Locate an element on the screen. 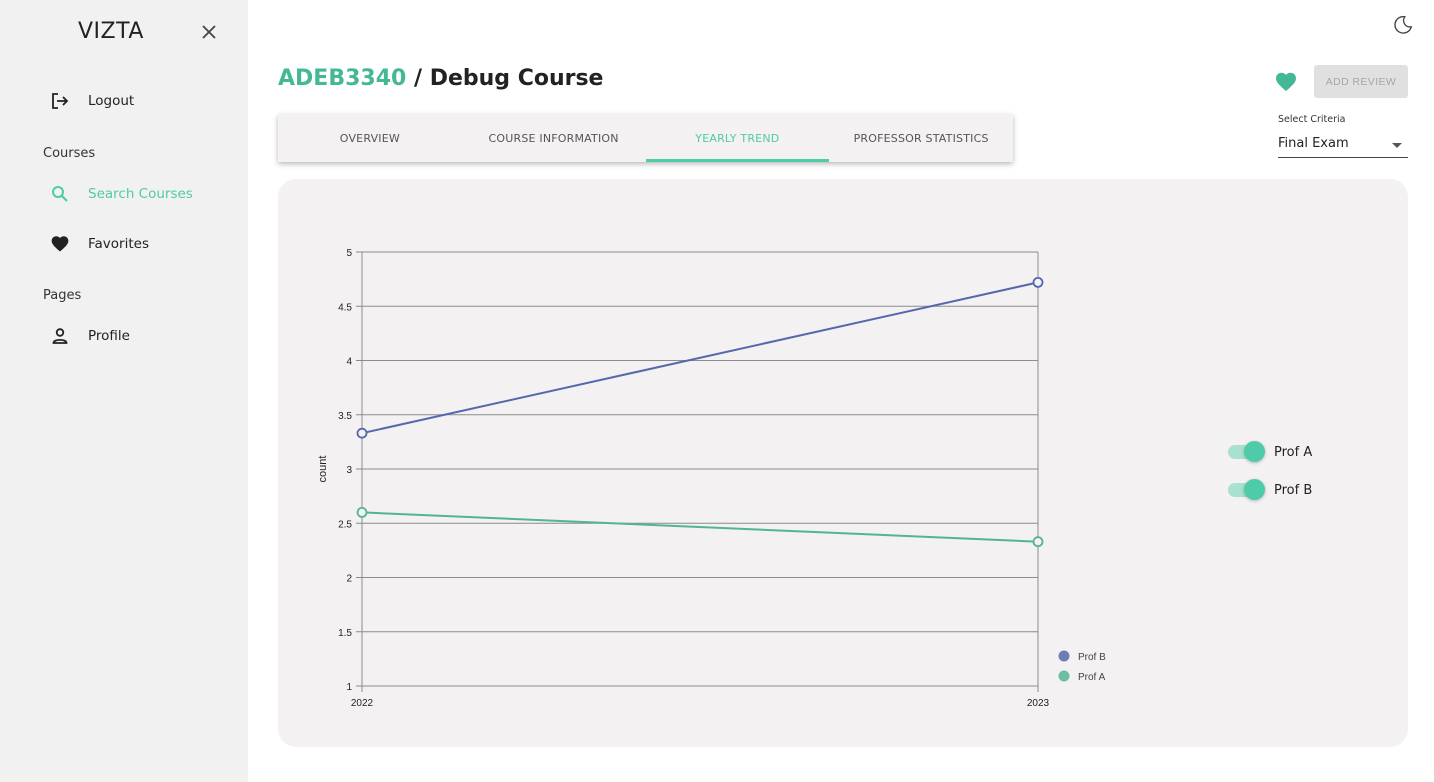  course-code: ADEB3340 is located at coordinates (342, 78).